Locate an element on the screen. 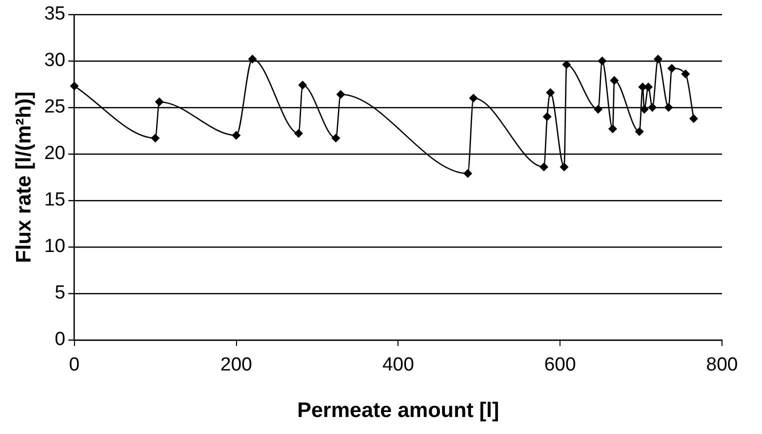  x-tick-label: 600 is located at coordinates (560, 365).